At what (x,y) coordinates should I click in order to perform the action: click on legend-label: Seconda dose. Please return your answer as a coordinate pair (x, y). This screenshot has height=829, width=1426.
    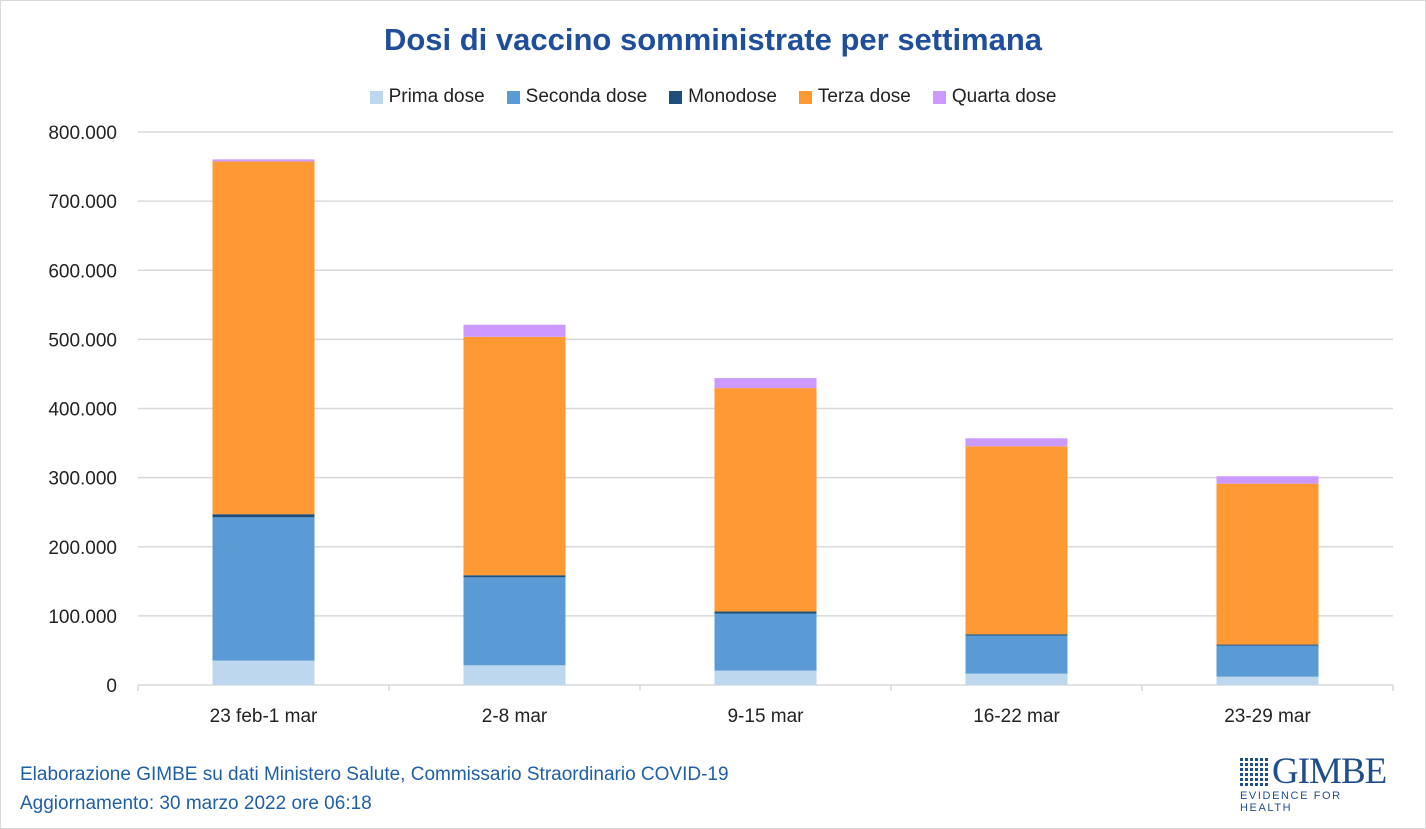
    Looking at the image, I should click on (586, 96).